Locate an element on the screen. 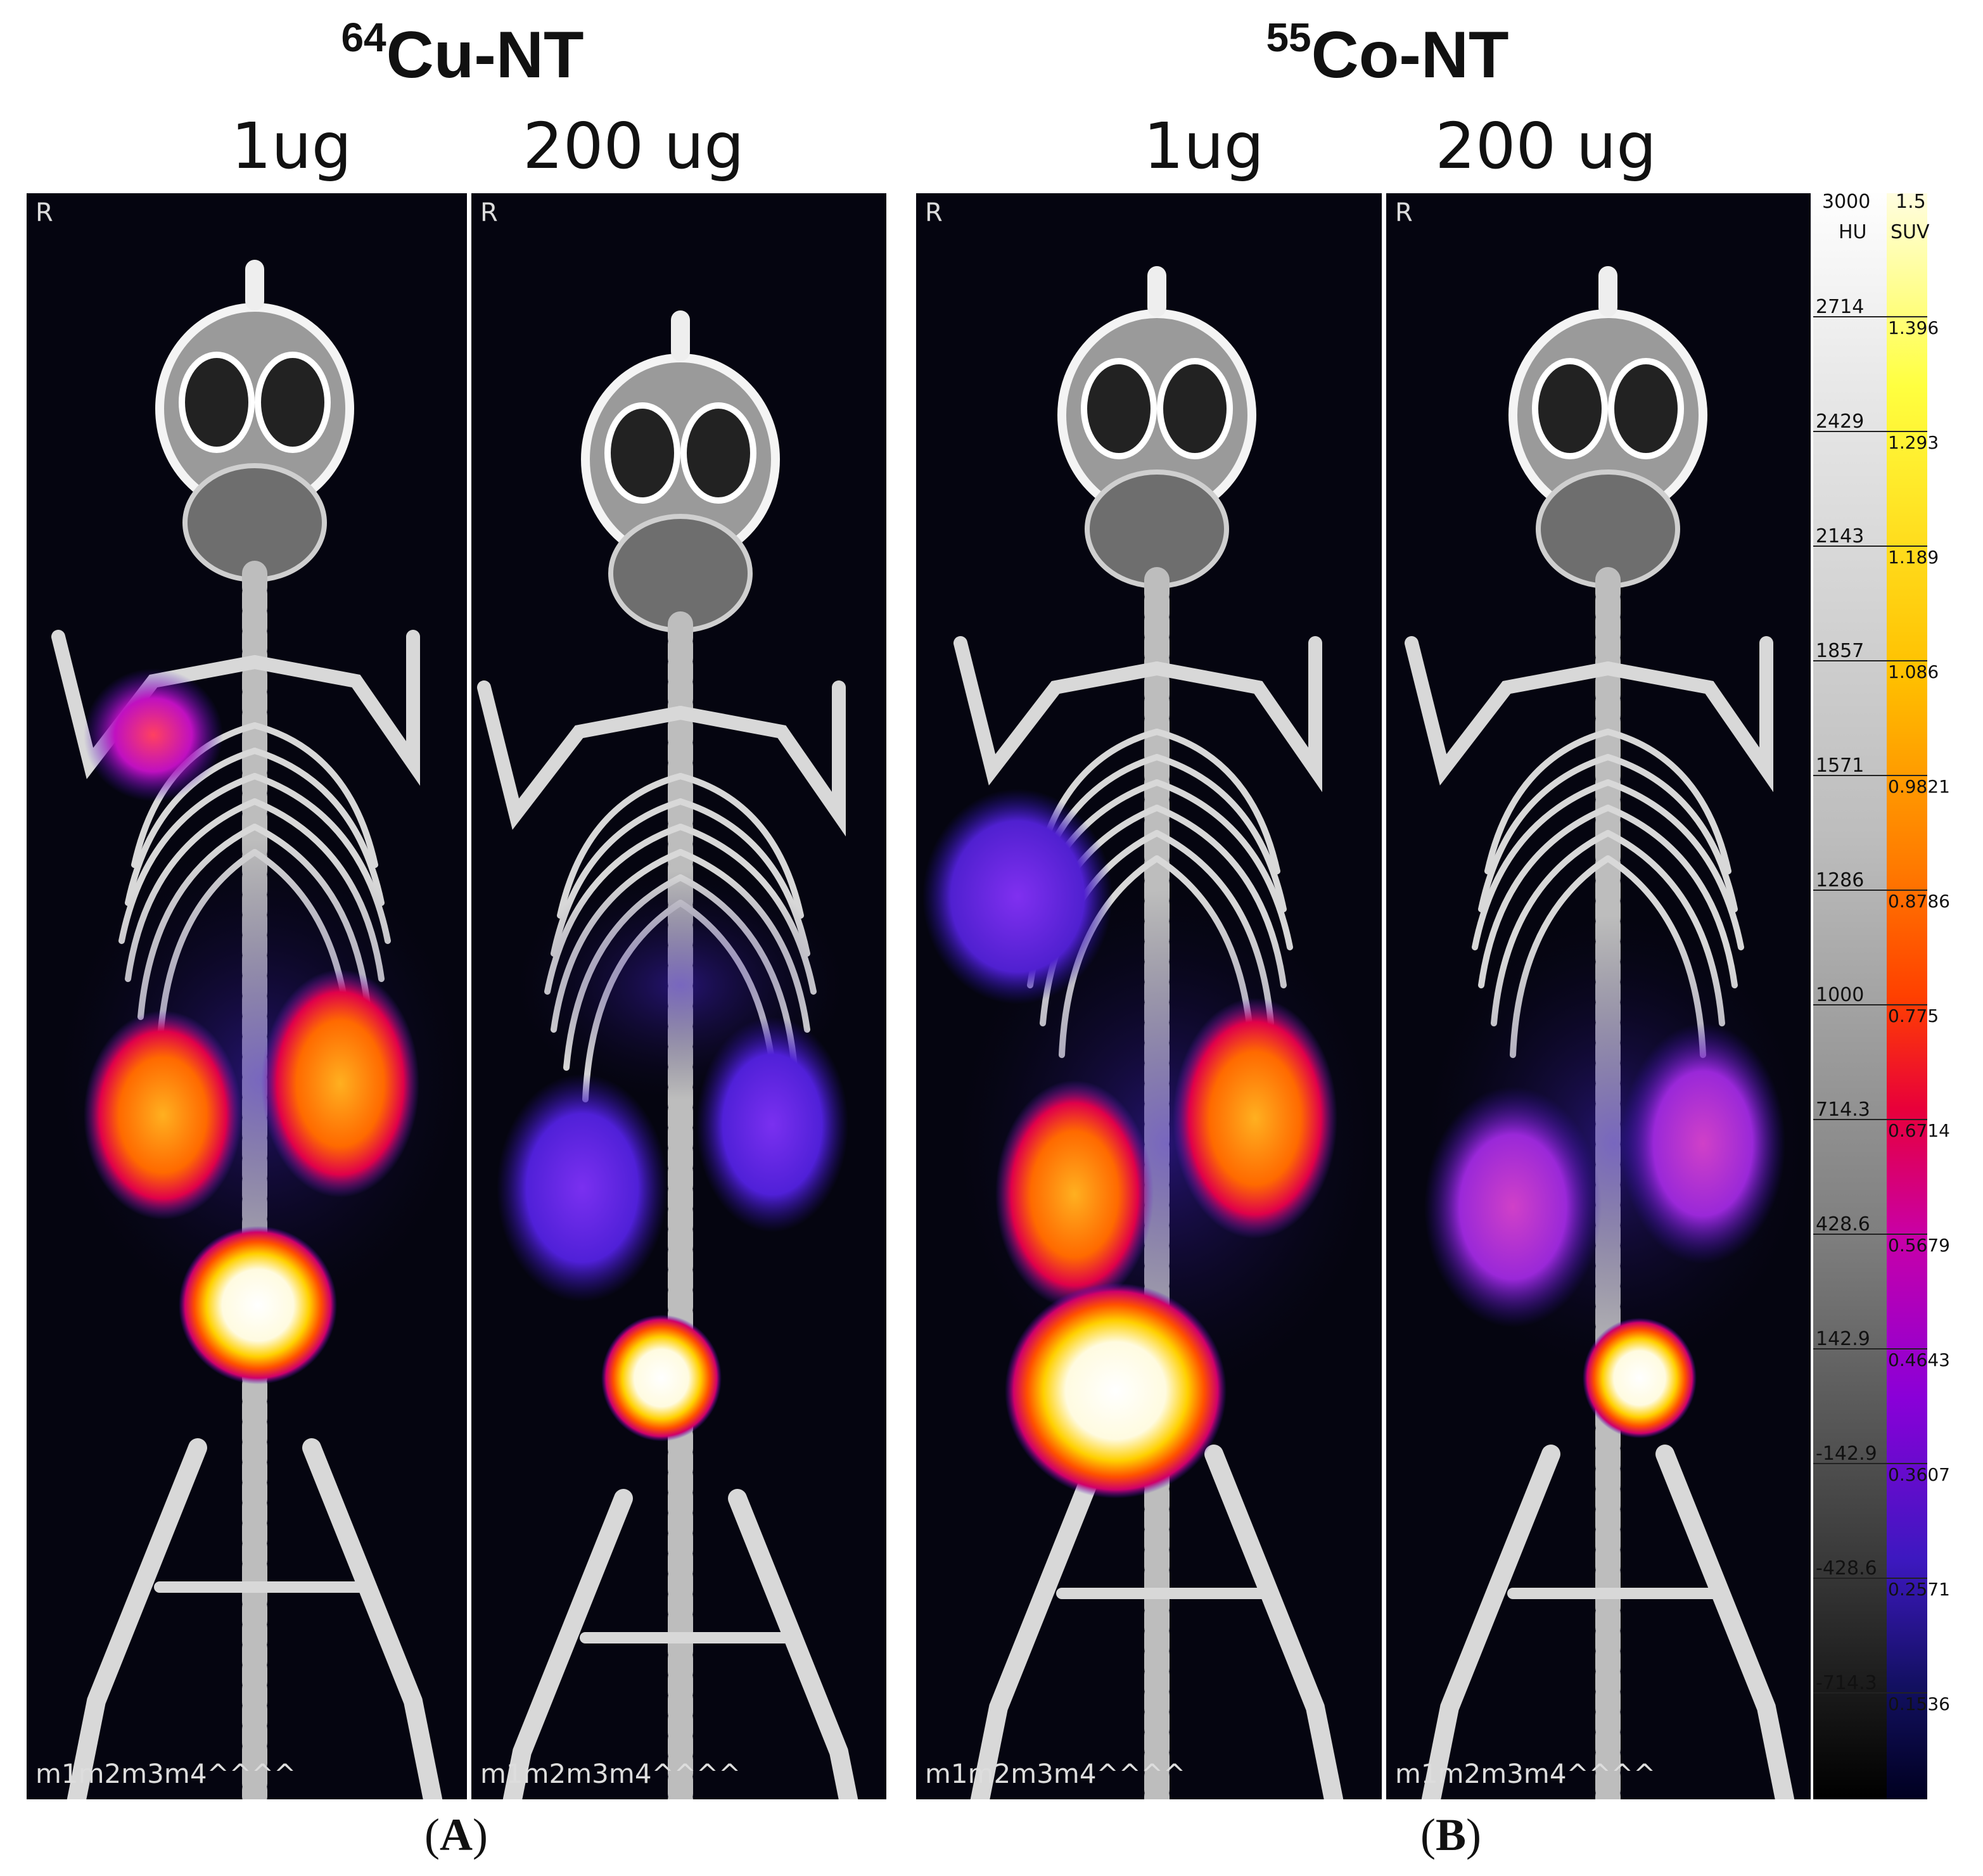 The width and height of the screenshot is (1983, 1876). hu-tick-label: 2714 is located at coordinates (1840, 307).